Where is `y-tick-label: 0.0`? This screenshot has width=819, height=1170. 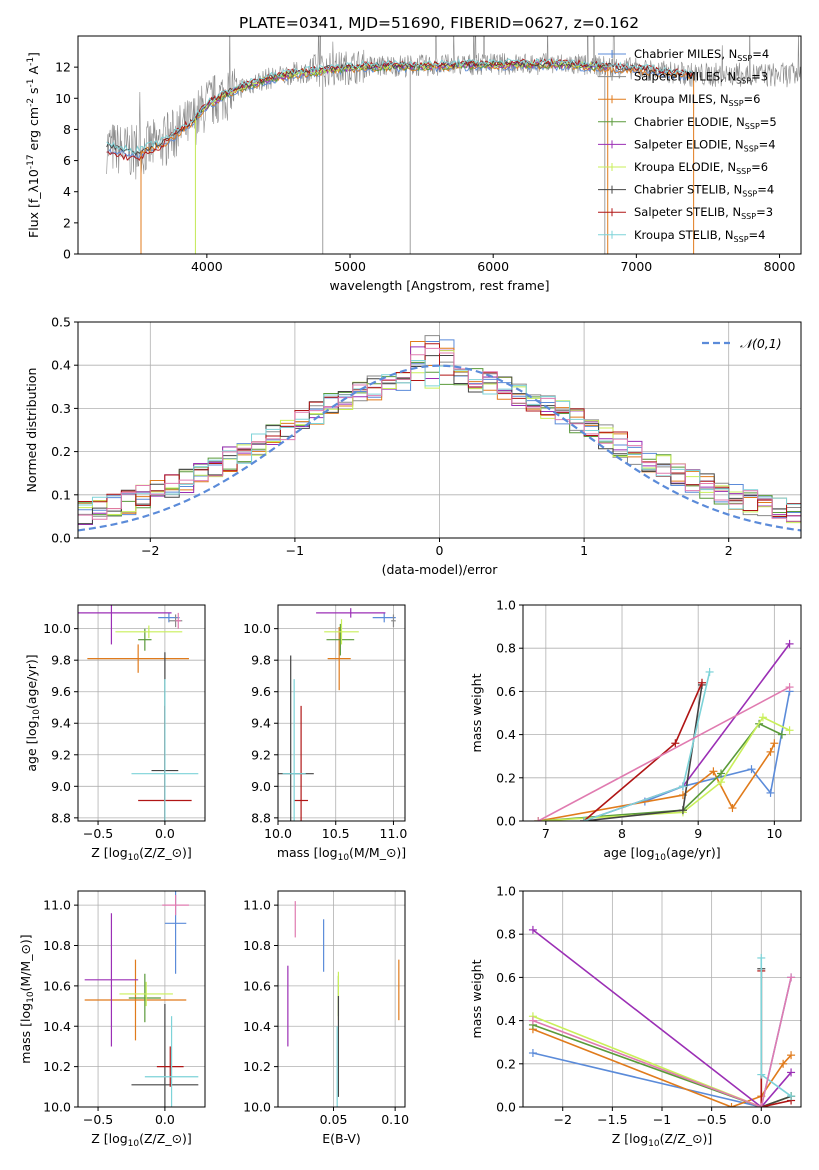 y-tick-label: 0.0 is located at coordinates (506, 1107).